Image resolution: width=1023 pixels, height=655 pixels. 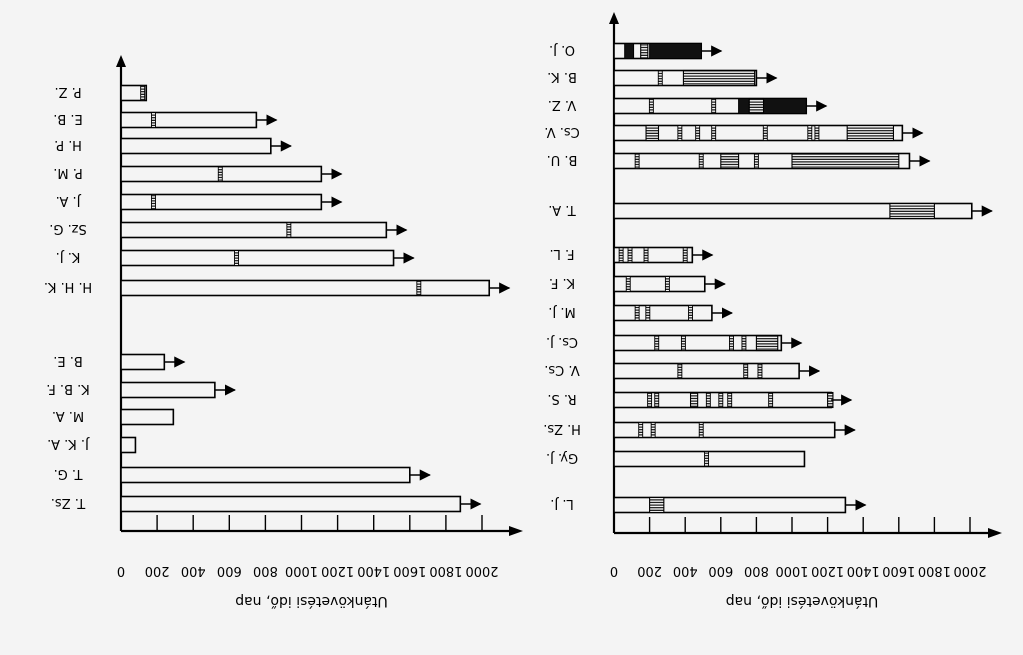 What do you see at coordinates (68, 502) in the screenshot?
I see `category-label: T. Zs.` at bounding box center [68, 502].